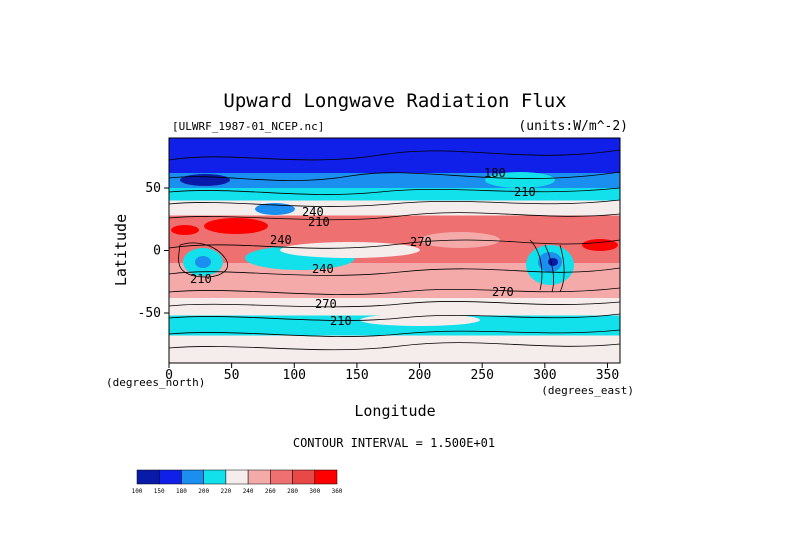 This screenshot has height=558, width=789. I want to click on contour-interval-text: CONTOUR INTERVAL = 1.500E+01, so click(394, 443).